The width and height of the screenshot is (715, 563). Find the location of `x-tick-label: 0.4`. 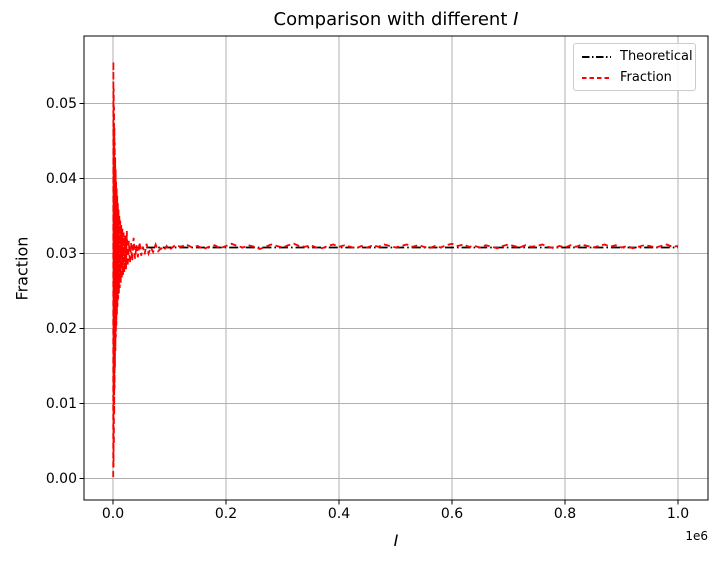

x-tick-label: 0.4 is located at coordinates (339, 514).